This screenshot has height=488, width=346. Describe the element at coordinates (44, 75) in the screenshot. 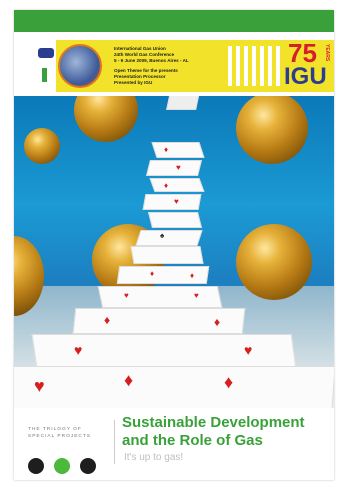

I see `small-green-mark-icon` at that location.